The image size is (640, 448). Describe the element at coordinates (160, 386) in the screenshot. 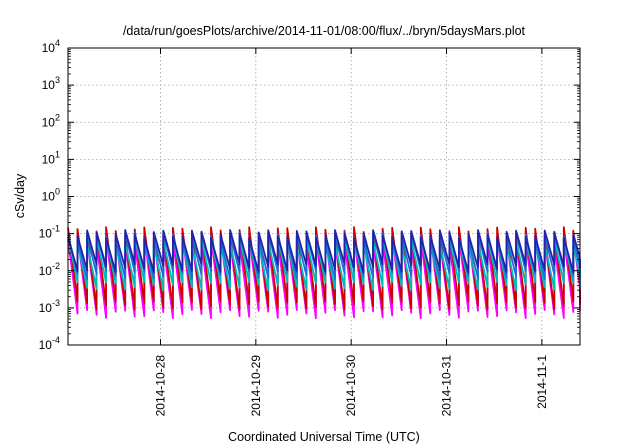

I see `x-tick-label: 2014-10-28` at that location.